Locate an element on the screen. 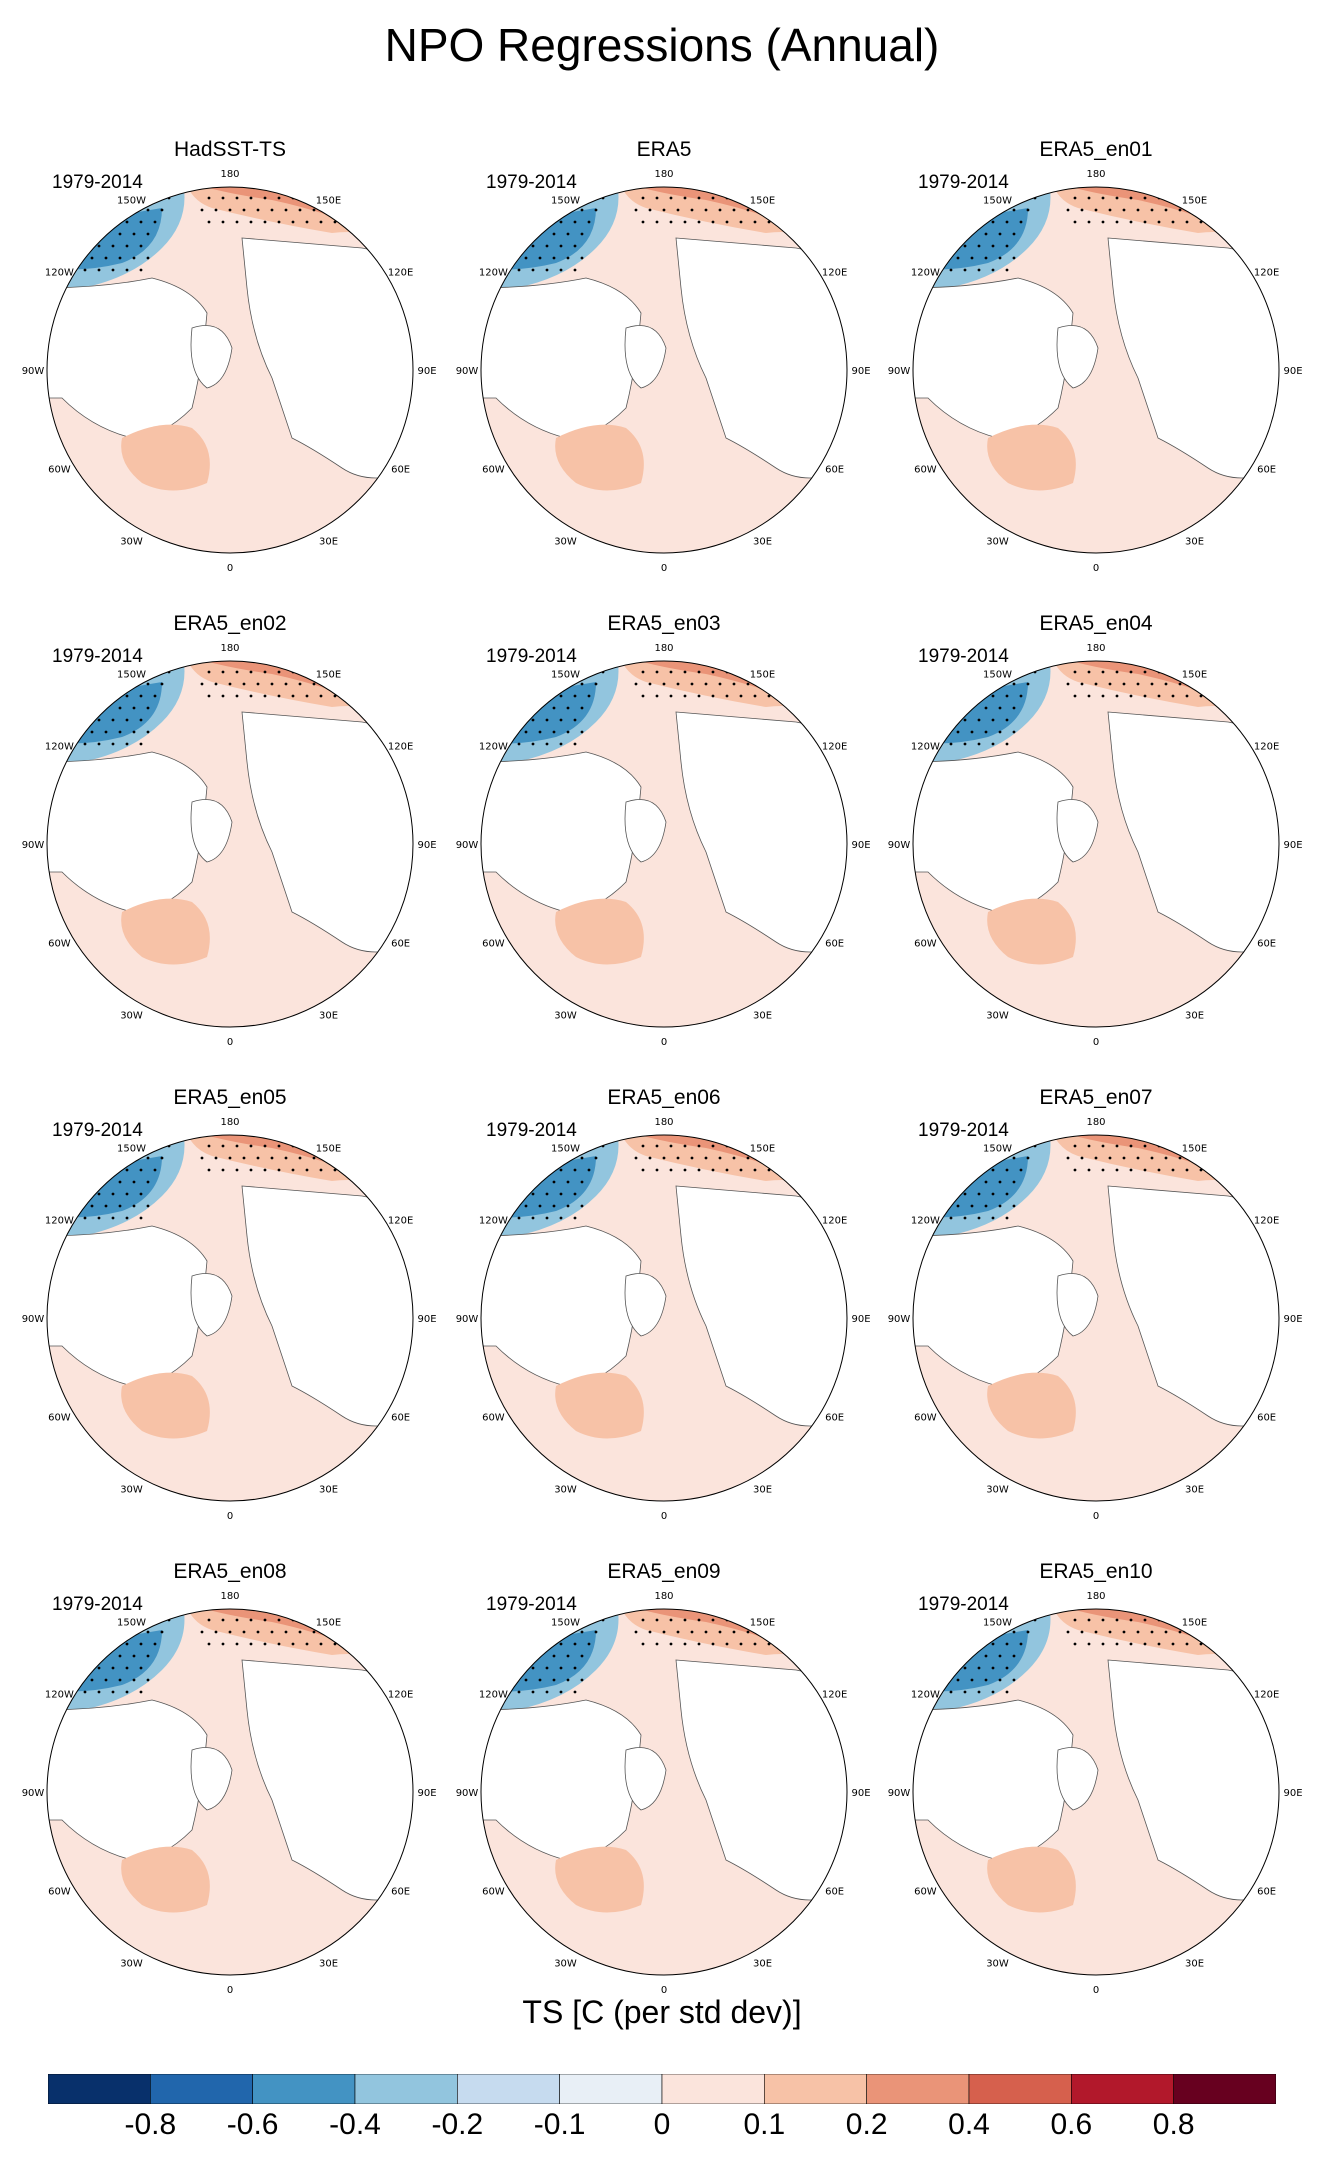 This screenshot has height=2166, width=1324. colorbar-tick-label: 0.6 is located at coordinates (1071, 2124).